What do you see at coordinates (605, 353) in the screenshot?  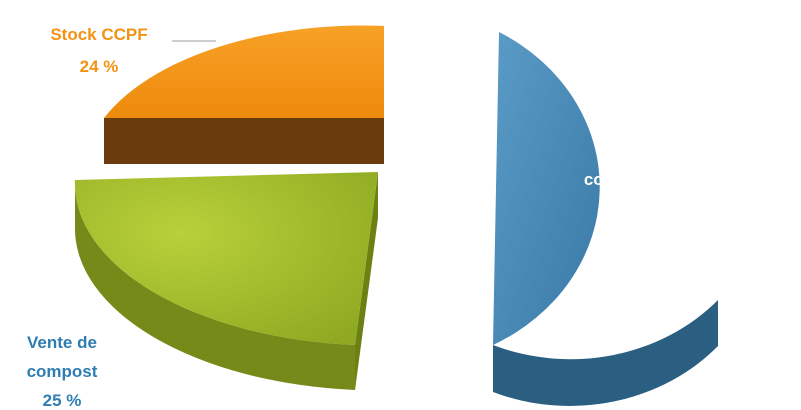 I see `slice-retrait-side` at bounding box center [605, 353].